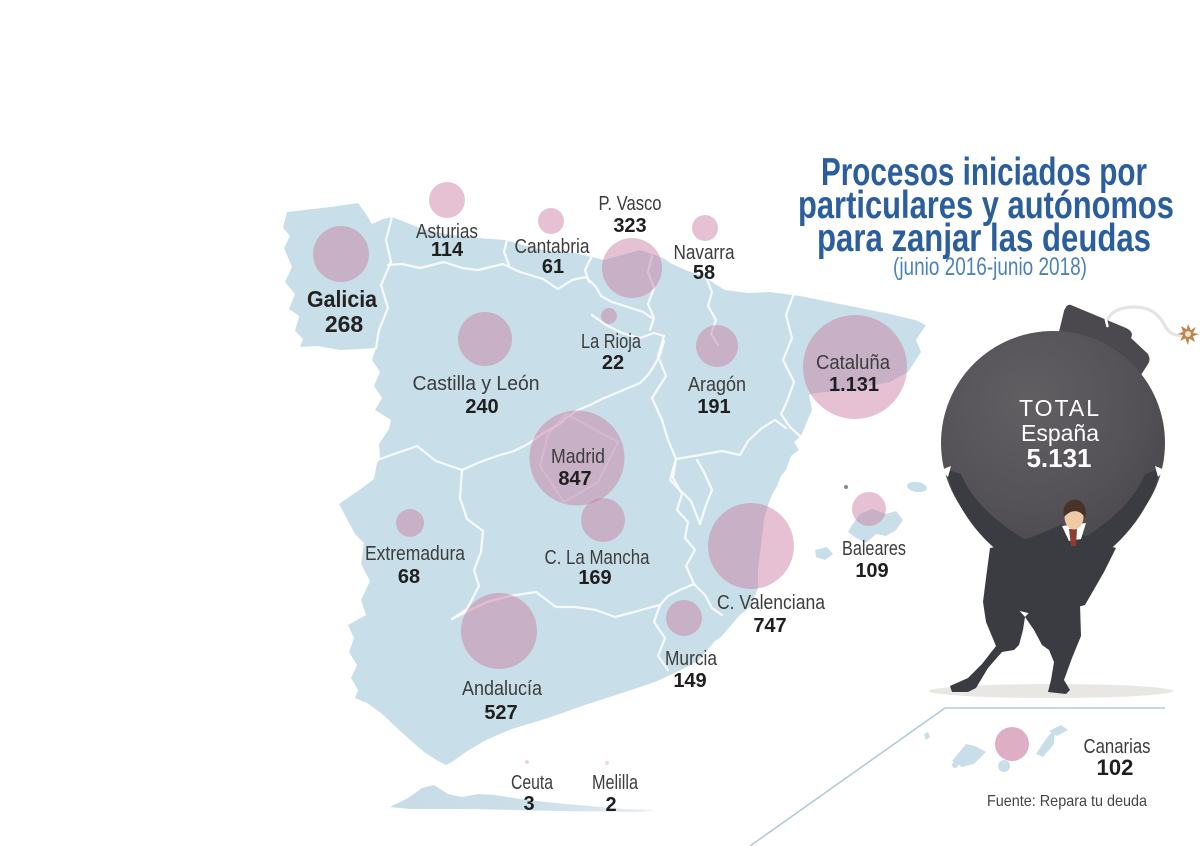  I want to click on svg-text: 5.131, so click(1058, 458).